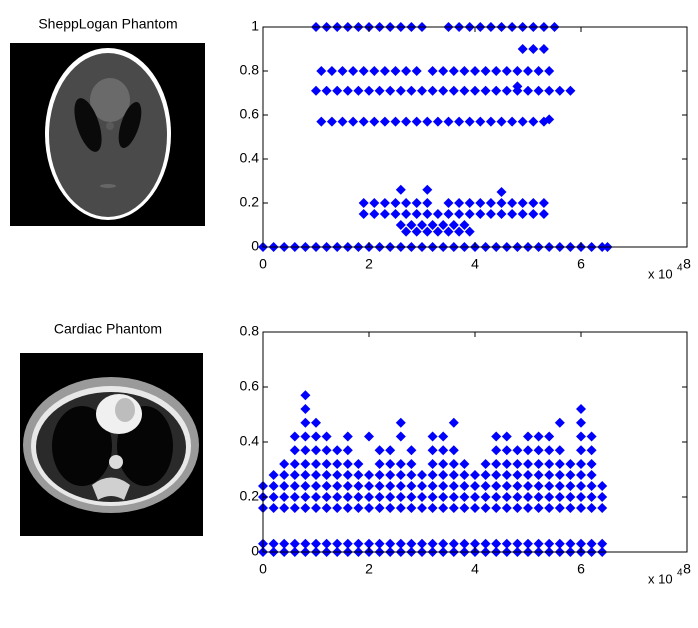 The width and height of the screenshot is (698, 628). What do you see at coordinates (111, 444) in the screenshot?
I see `cardiac-image` at bounding box center [111, 444].